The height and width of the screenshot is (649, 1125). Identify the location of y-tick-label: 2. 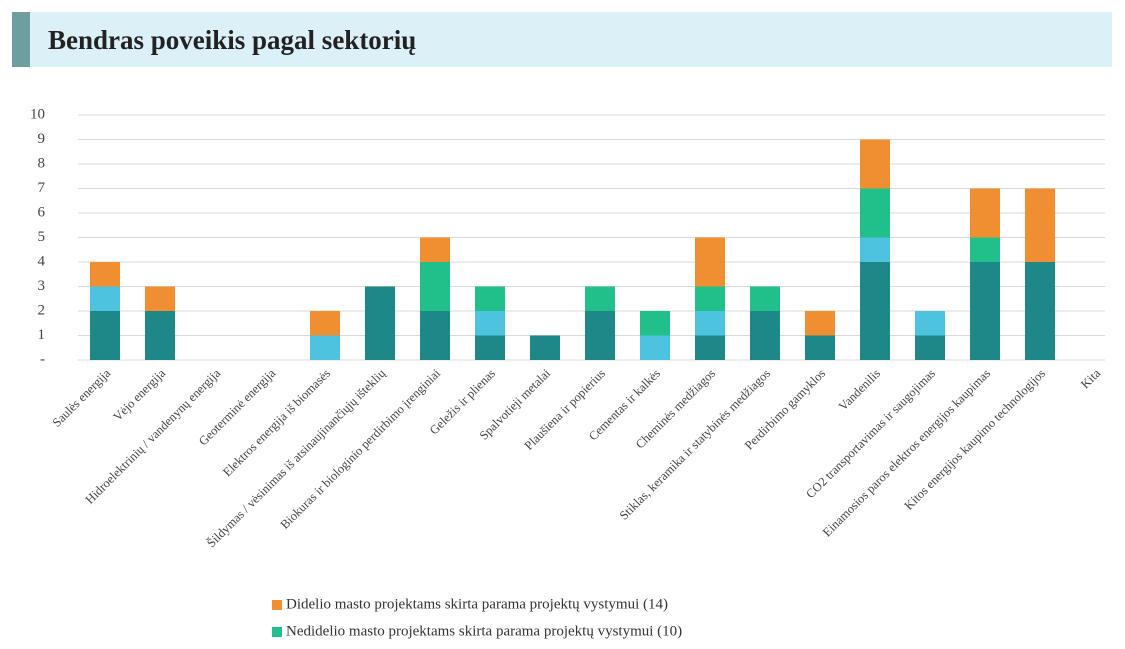
(42, 310).